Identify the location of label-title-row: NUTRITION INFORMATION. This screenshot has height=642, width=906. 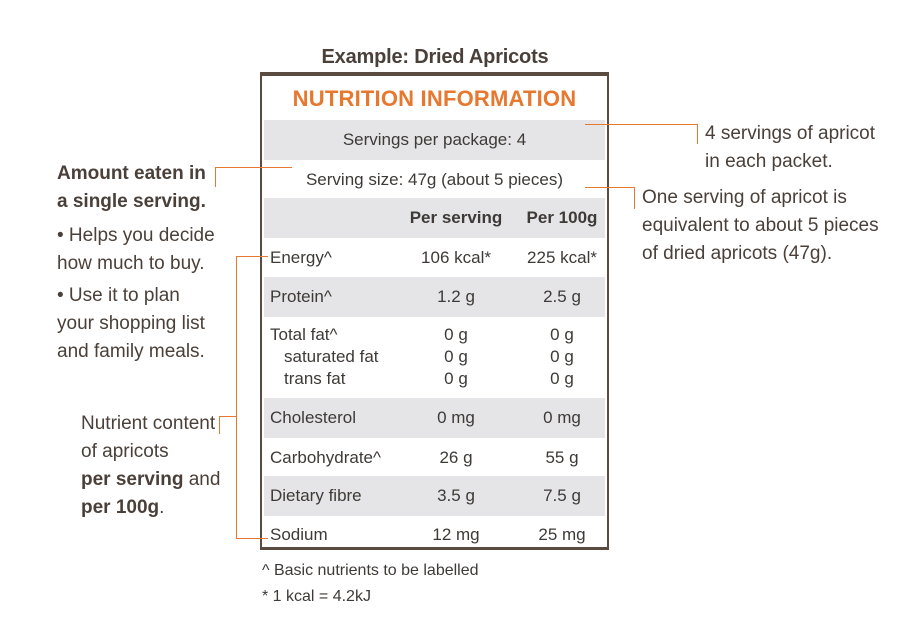
(434, 98).